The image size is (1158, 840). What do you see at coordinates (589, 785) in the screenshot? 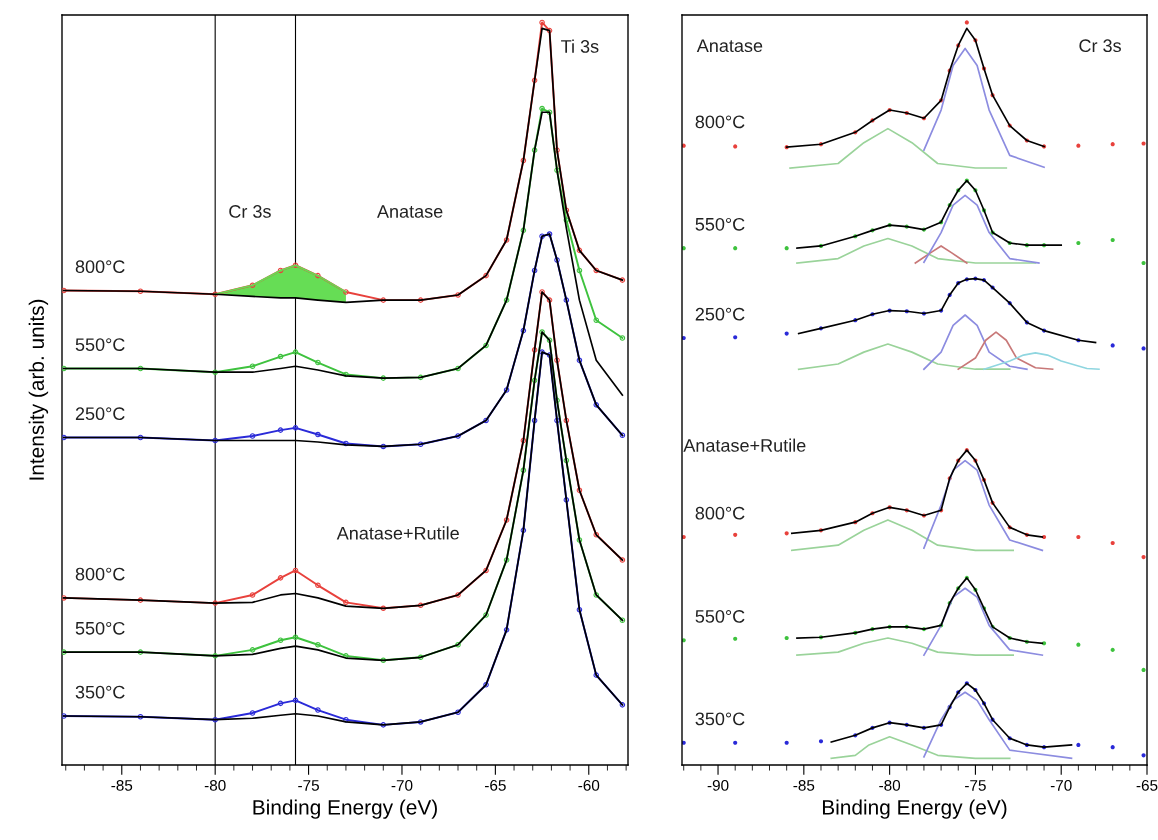
I see `x-tick-label: -60` at bounding box center [589, 785].